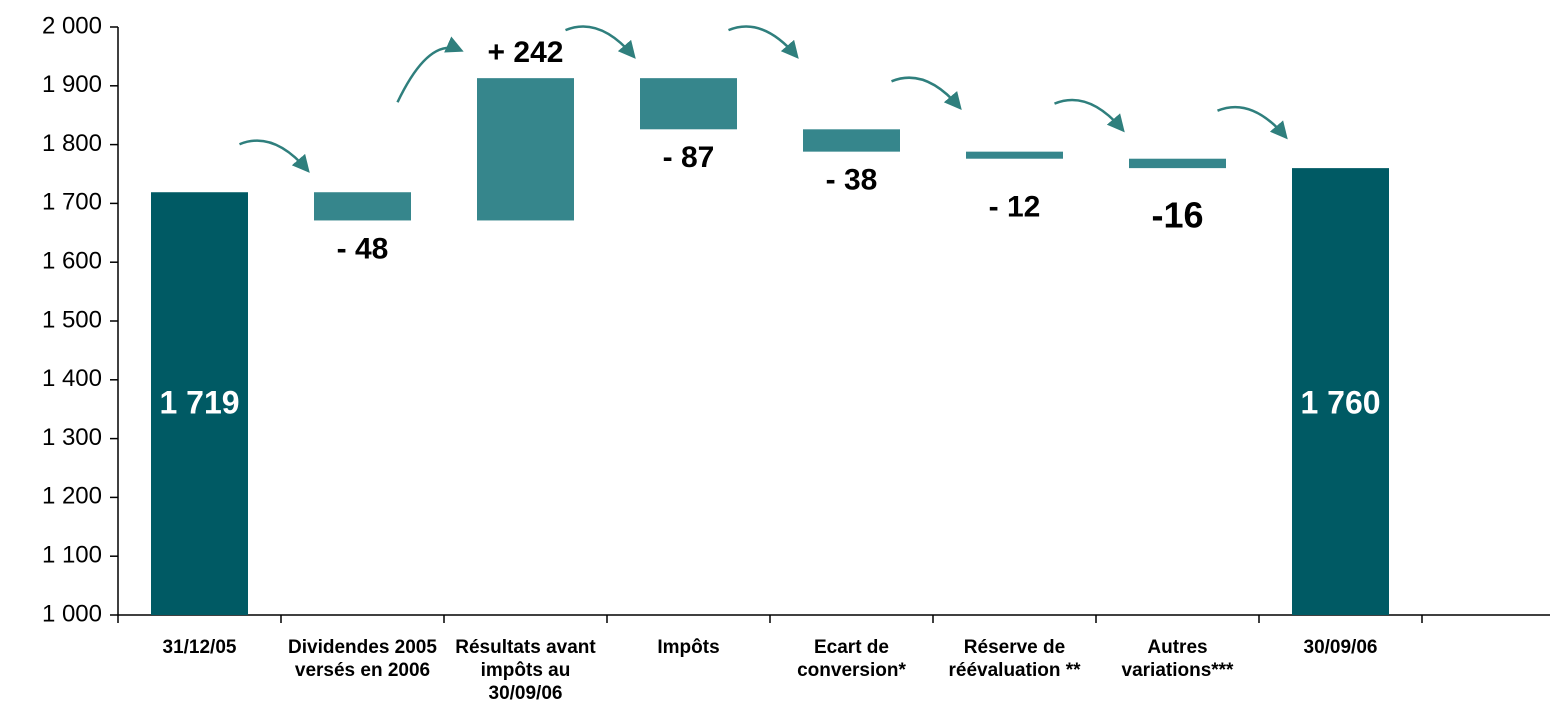 The height and width of the screenshot is (726, 1562). What do you see at coordinates (199, 647) in the screenshot?
I see `x-tick-label: 31/12/05` at bounding box center [199, 647].